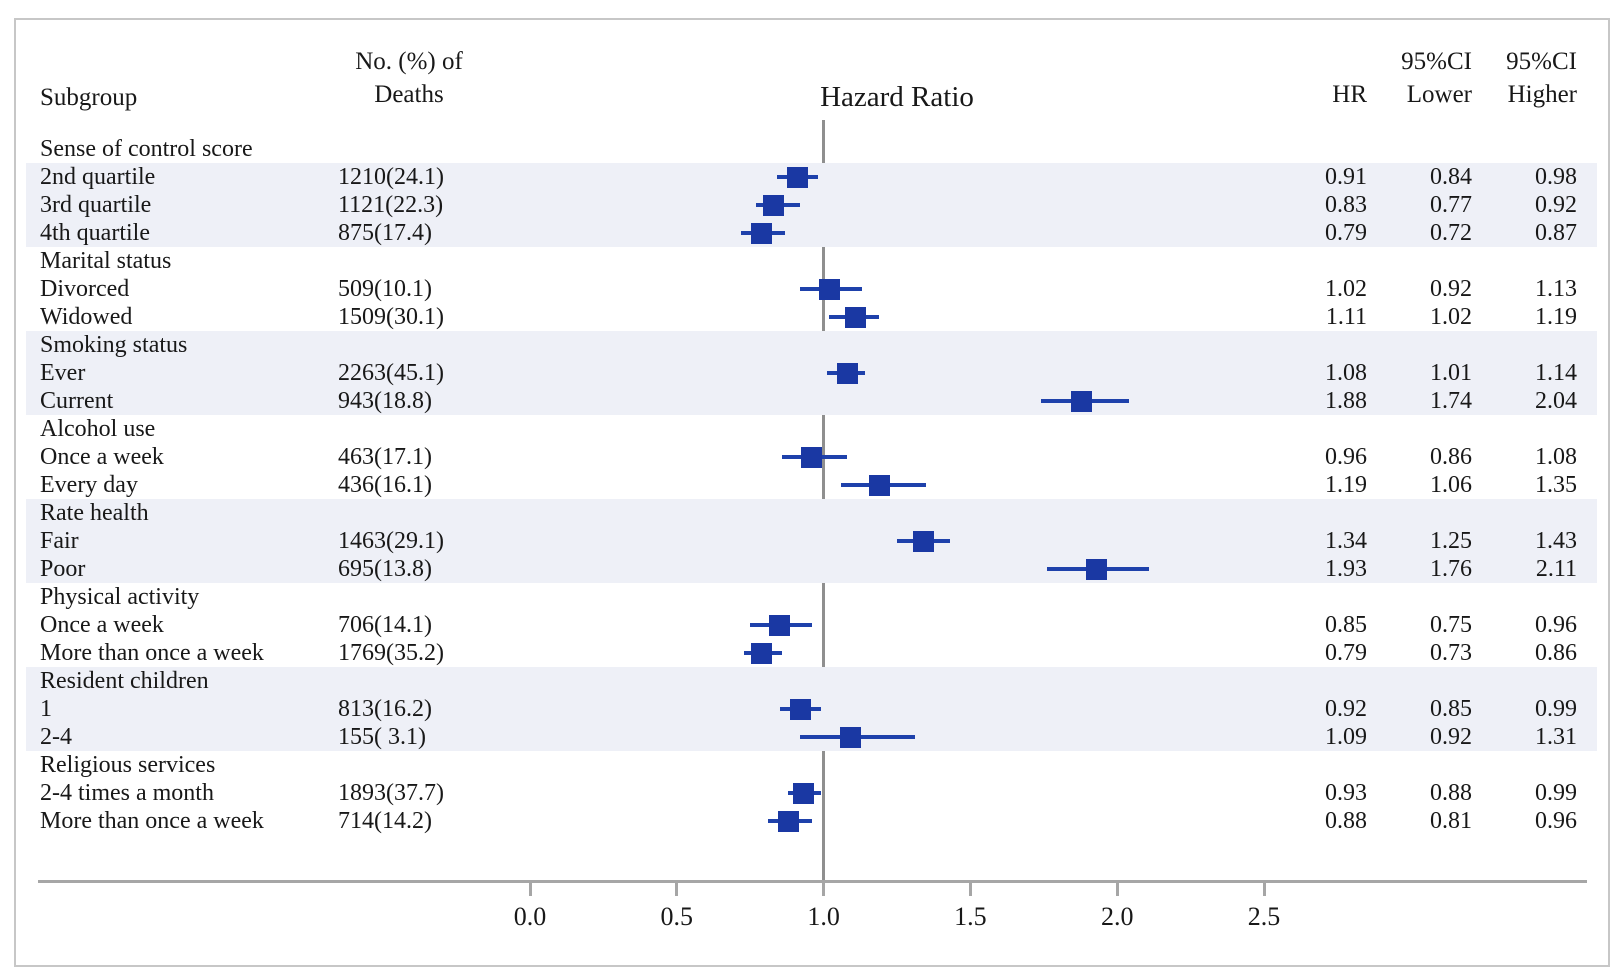  What do you see at coordinates (56, 737) in the screenshot?
I see `row-label: 2-4` at bounding box center [56, 737].